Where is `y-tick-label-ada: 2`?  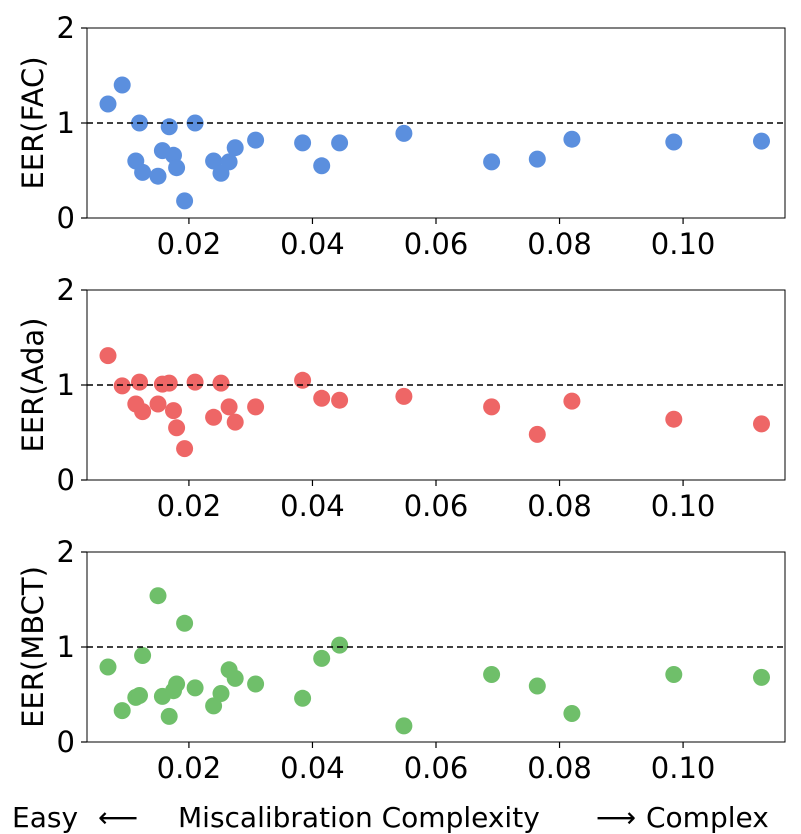
y-tick-label-ada: 2 is located at coordinates (66, 290).